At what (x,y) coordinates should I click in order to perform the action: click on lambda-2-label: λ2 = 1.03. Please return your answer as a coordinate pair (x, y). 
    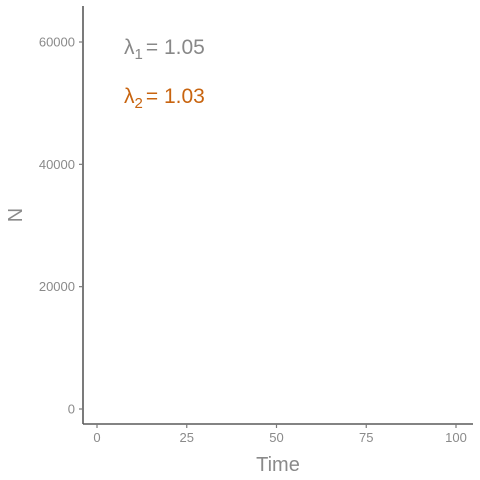
    Looking at the image, I should click on (164, 98).